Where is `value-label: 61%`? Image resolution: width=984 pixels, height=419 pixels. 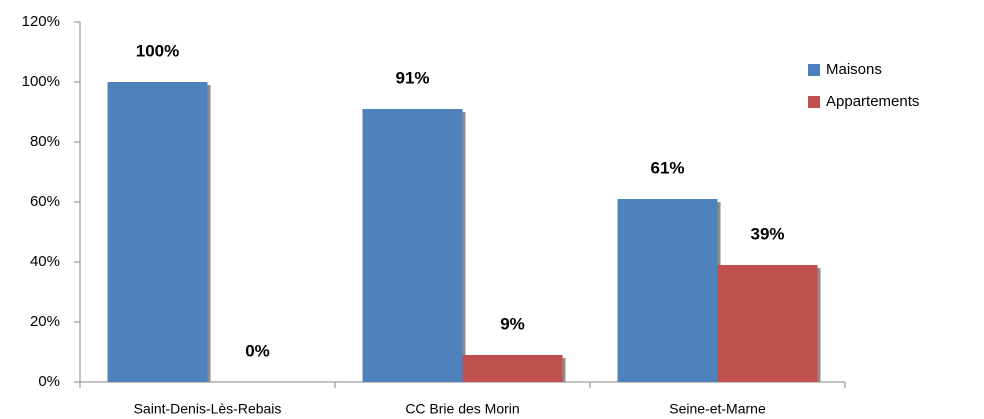
value-label: 61% is located at coordinates (667, 167).